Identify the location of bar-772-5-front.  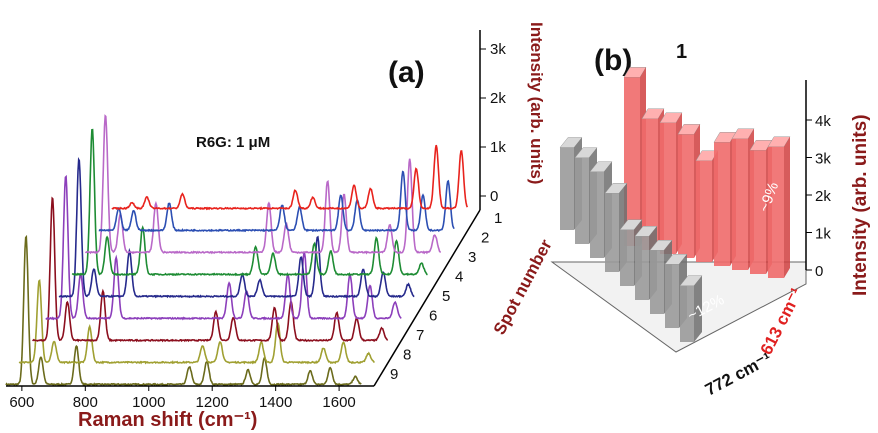
(627, 257).